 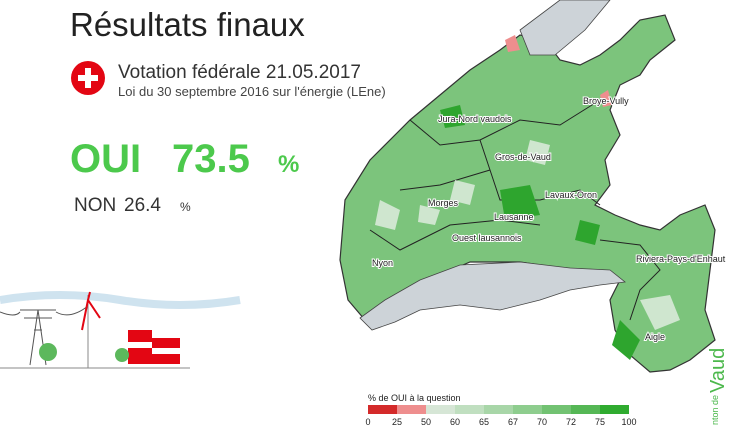 What do you see at coordinates (105, 159) in the screenshot?
I see `yes-label: OUI` at bounding box center [105, 159].